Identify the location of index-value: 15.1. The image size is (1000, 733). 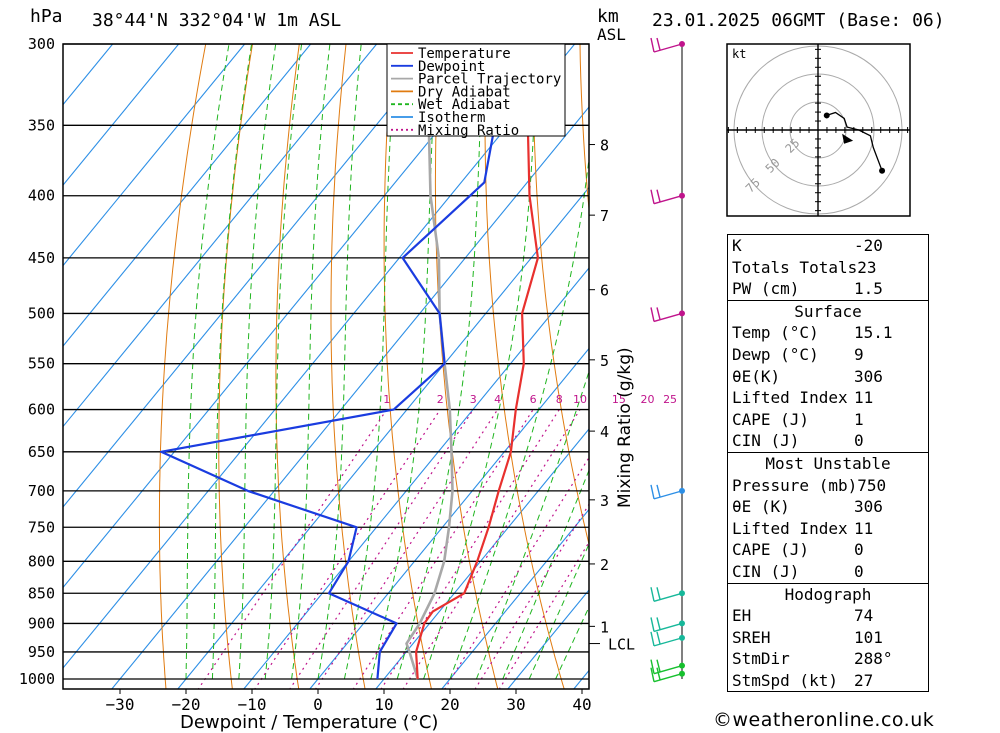
(873, 333).